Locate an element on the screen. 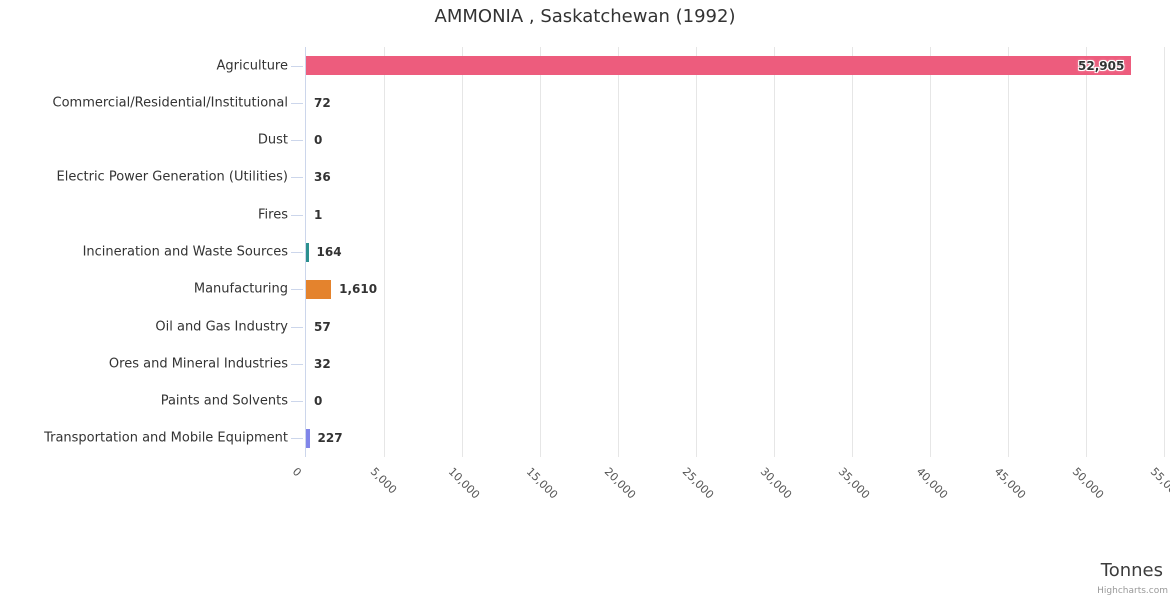 The width and height of the screenshot is (1170, 600). value-axis-tick-label: 55,000 is located at coordinates (1158, 483).